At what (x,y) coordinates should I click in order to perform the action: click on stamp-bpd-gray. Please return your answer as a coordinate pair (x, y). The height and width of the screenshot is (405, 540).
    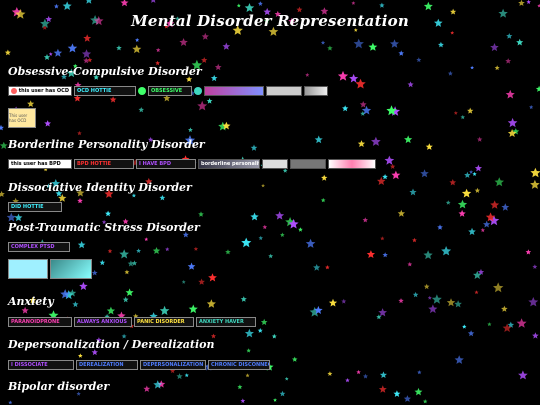
    Looking at the image, I should click on (275, 164).